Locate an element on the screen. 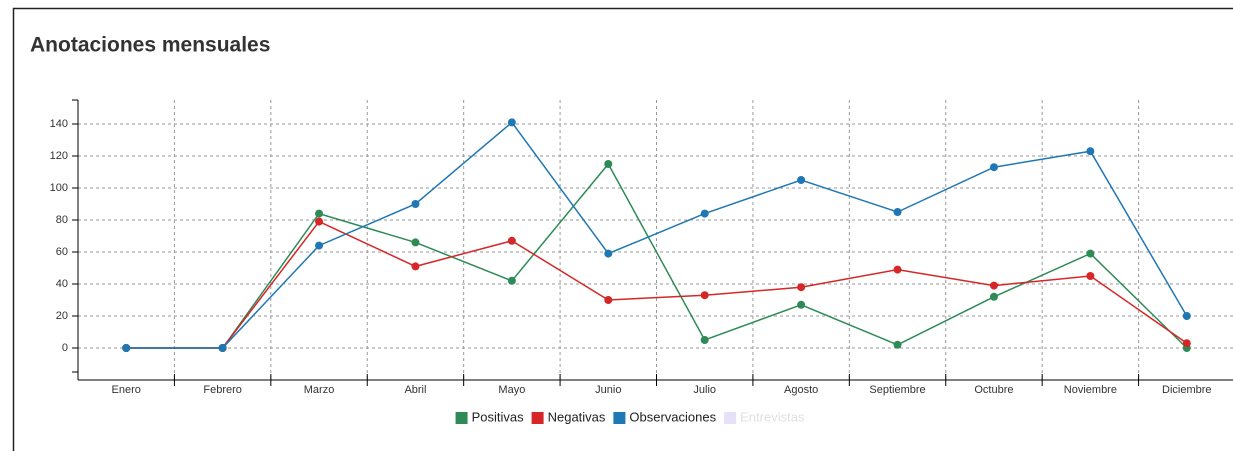  x-tick-label: Junio is located at coordinates (608, 390).